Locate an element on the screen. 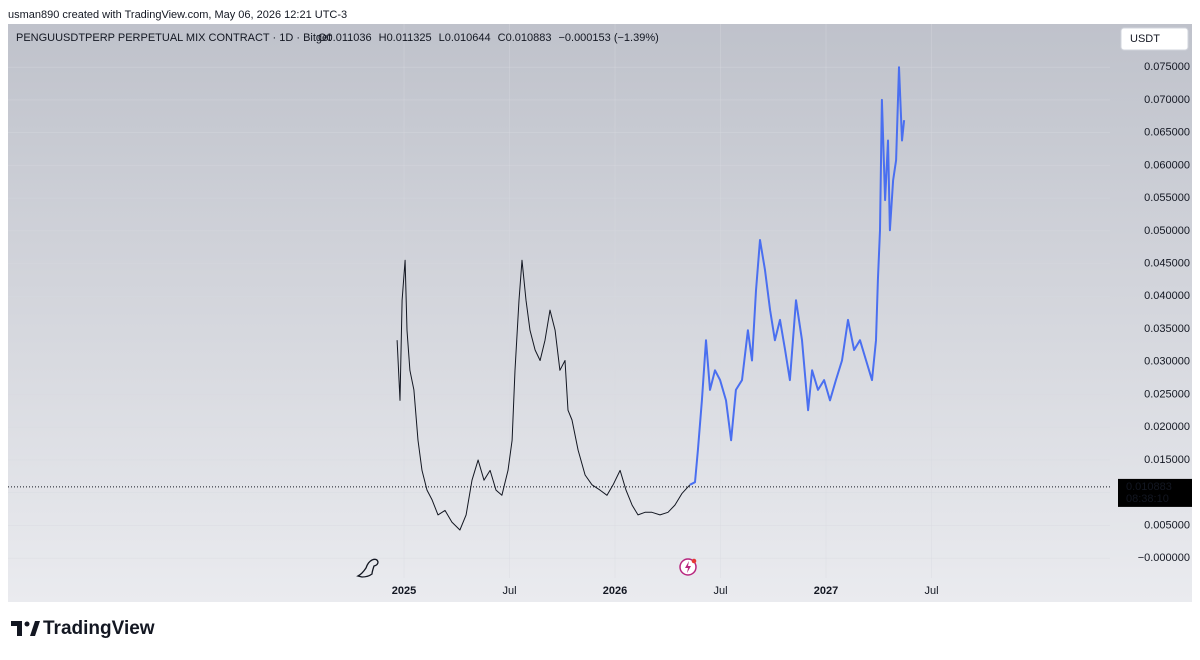  last-price-label: 0.010883 is located at coordinates (1149, 487).